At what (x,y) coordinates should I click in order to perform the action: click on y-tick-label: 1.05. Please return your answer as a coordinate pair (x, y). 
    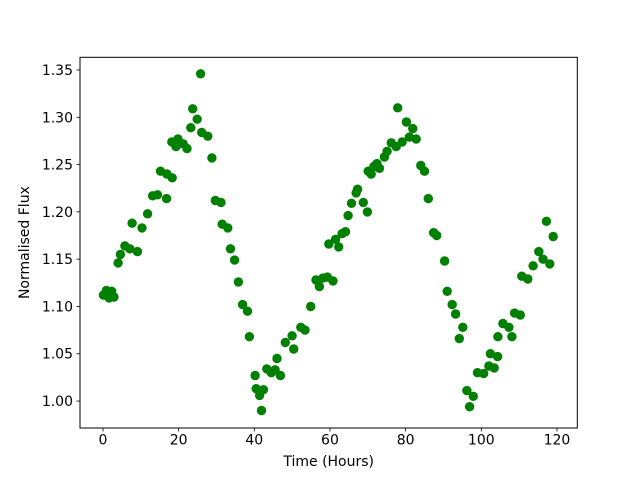
    Looking at the image, I should click on (57, 355).